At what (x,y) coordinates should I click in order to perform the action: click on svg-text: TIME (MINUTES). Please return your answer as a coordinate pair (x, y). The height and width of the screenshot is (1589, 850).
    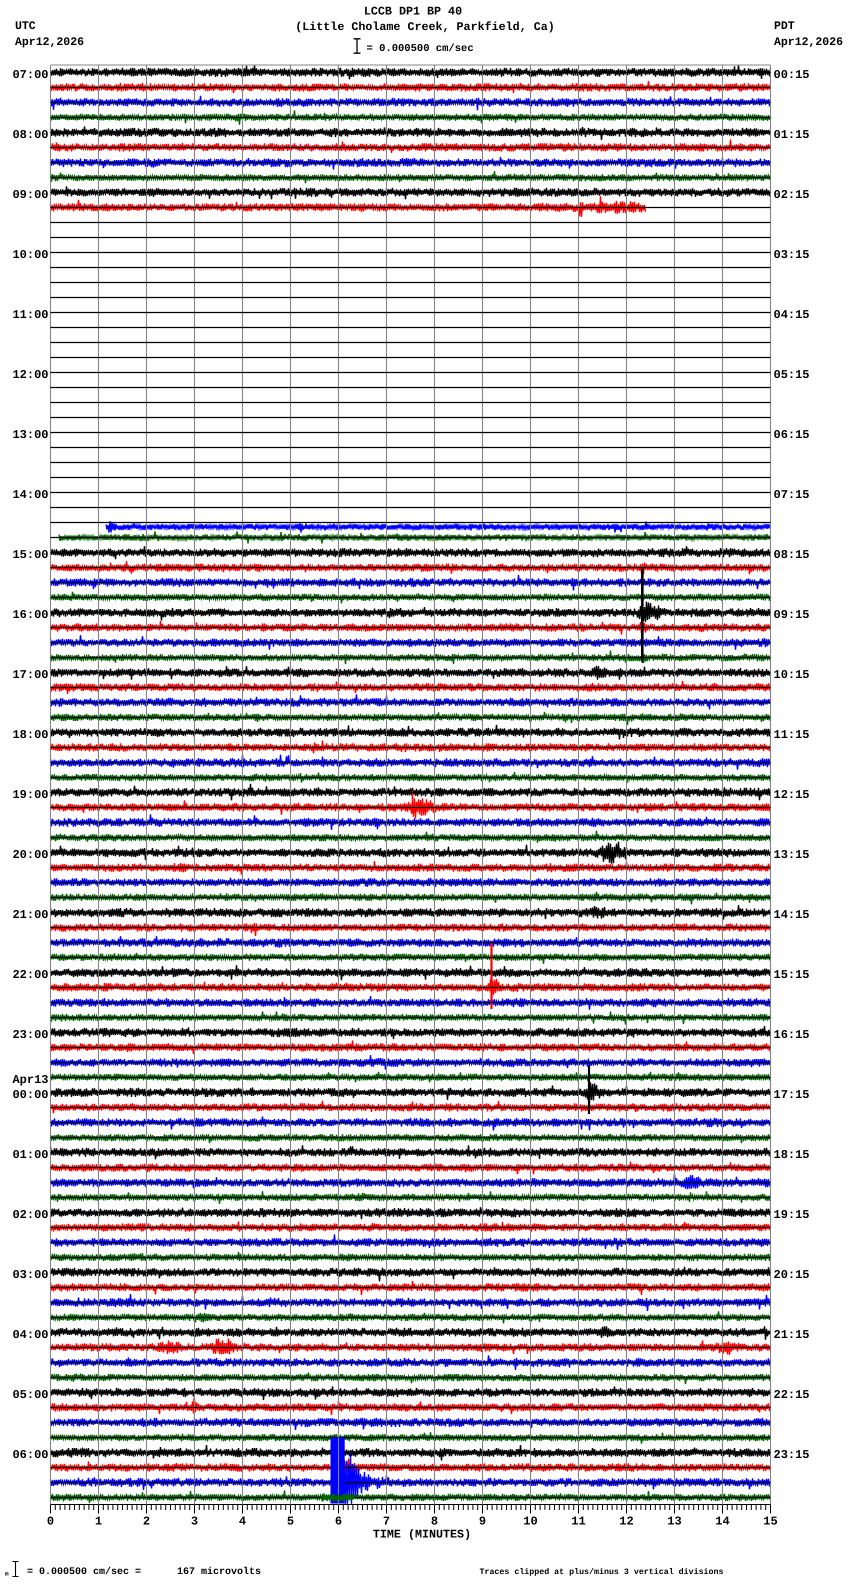
    Looking at the image, I should click on (422, 1535).